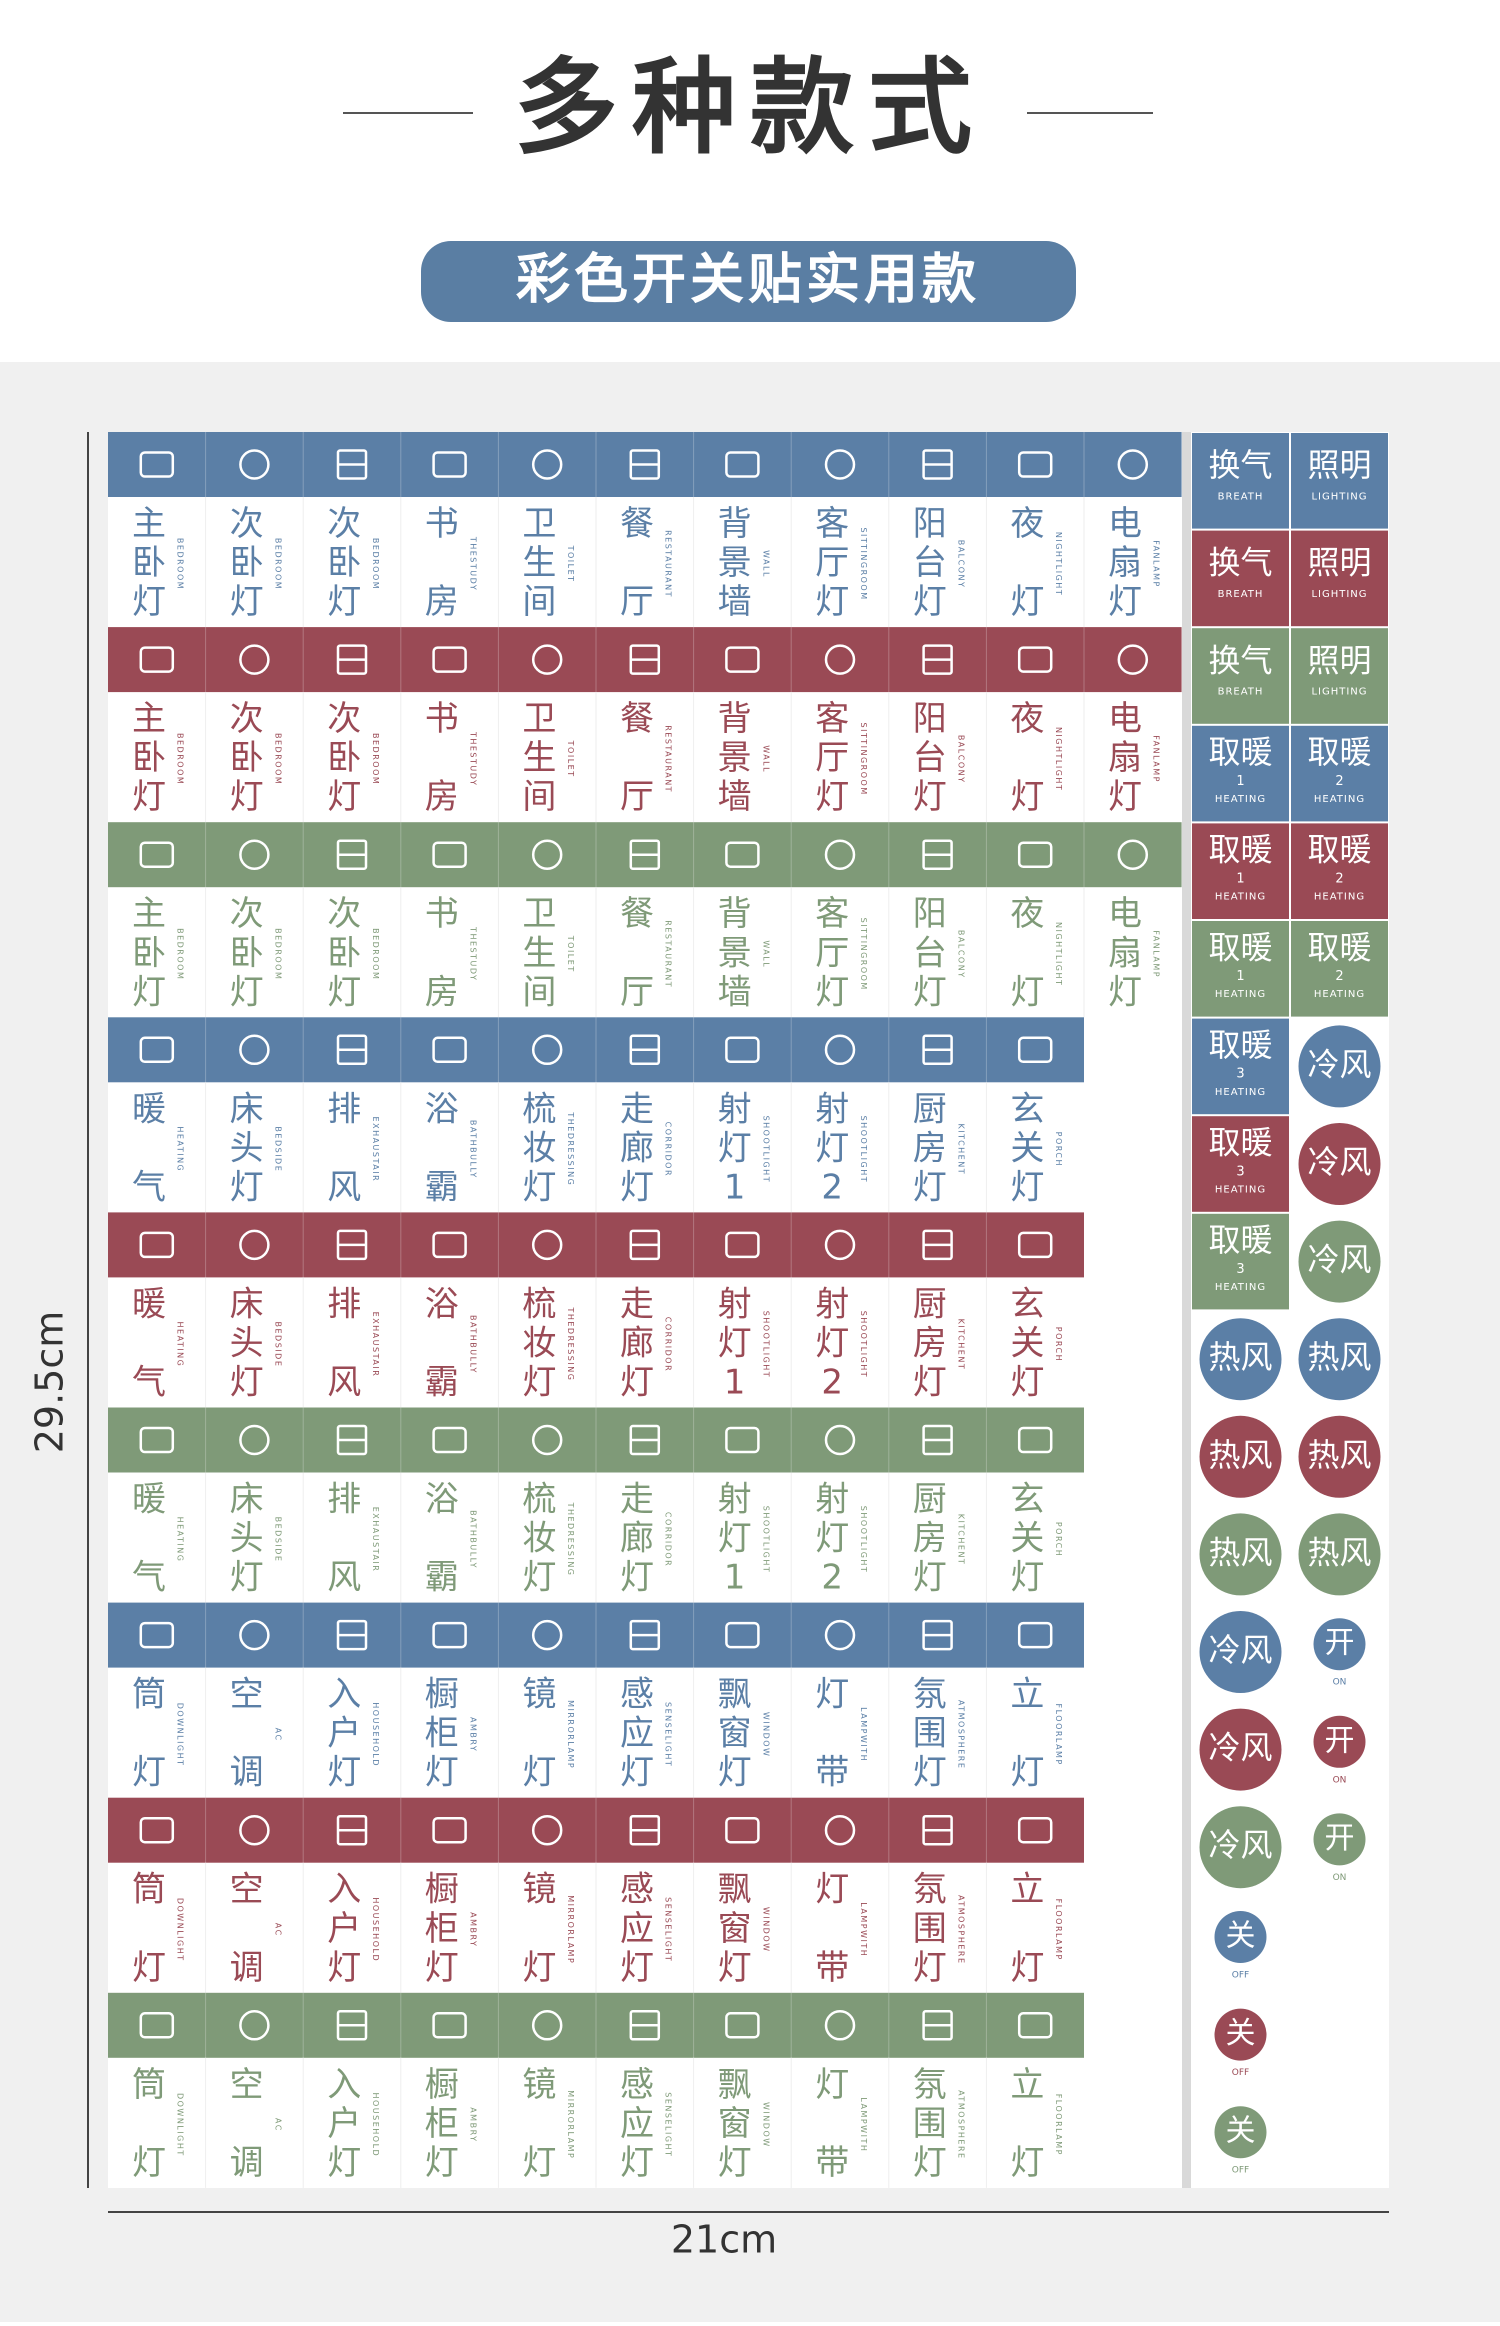 Image resolution: width=1500 pixels, height=2326 pixels. What do you see at coordinates (1339, 660) in the screenshot?
I see `side-label: 照明` at bounding box center [1339, 660].